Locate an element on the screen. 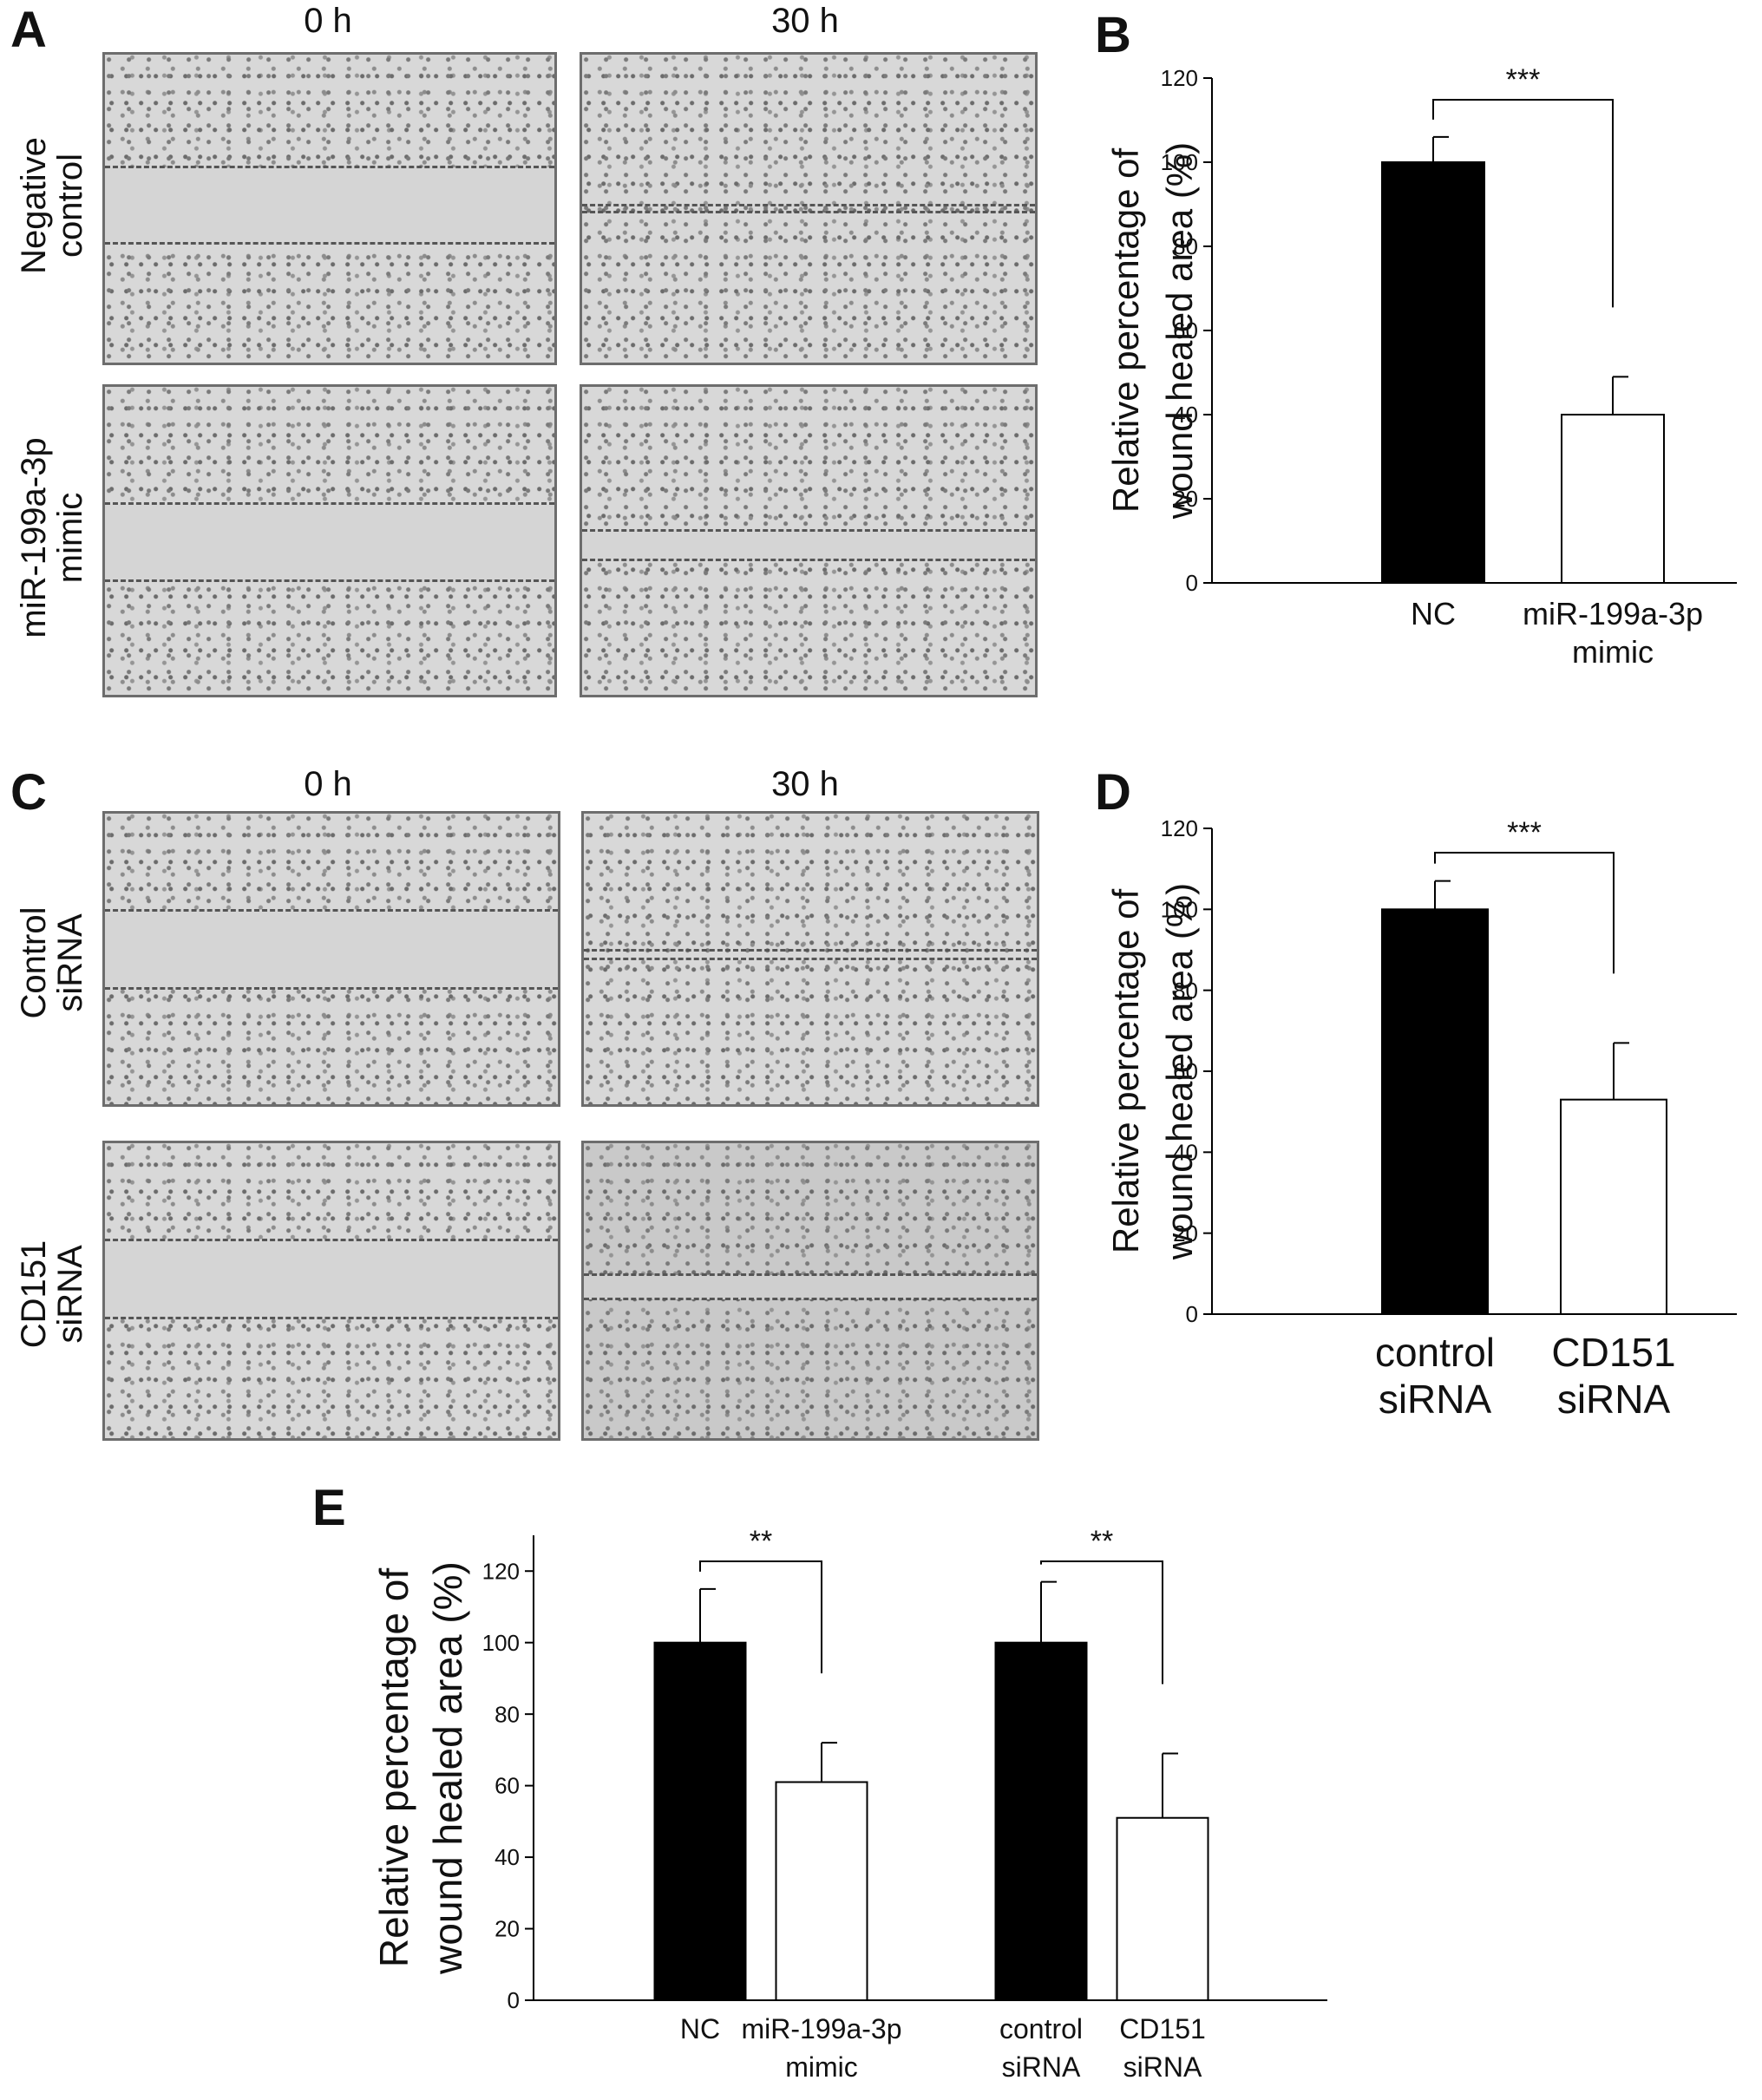 The width and height of the screenshot is (1762, 2100). micrograph-c-control-sirna-0h is located at coordinates (331, 959).